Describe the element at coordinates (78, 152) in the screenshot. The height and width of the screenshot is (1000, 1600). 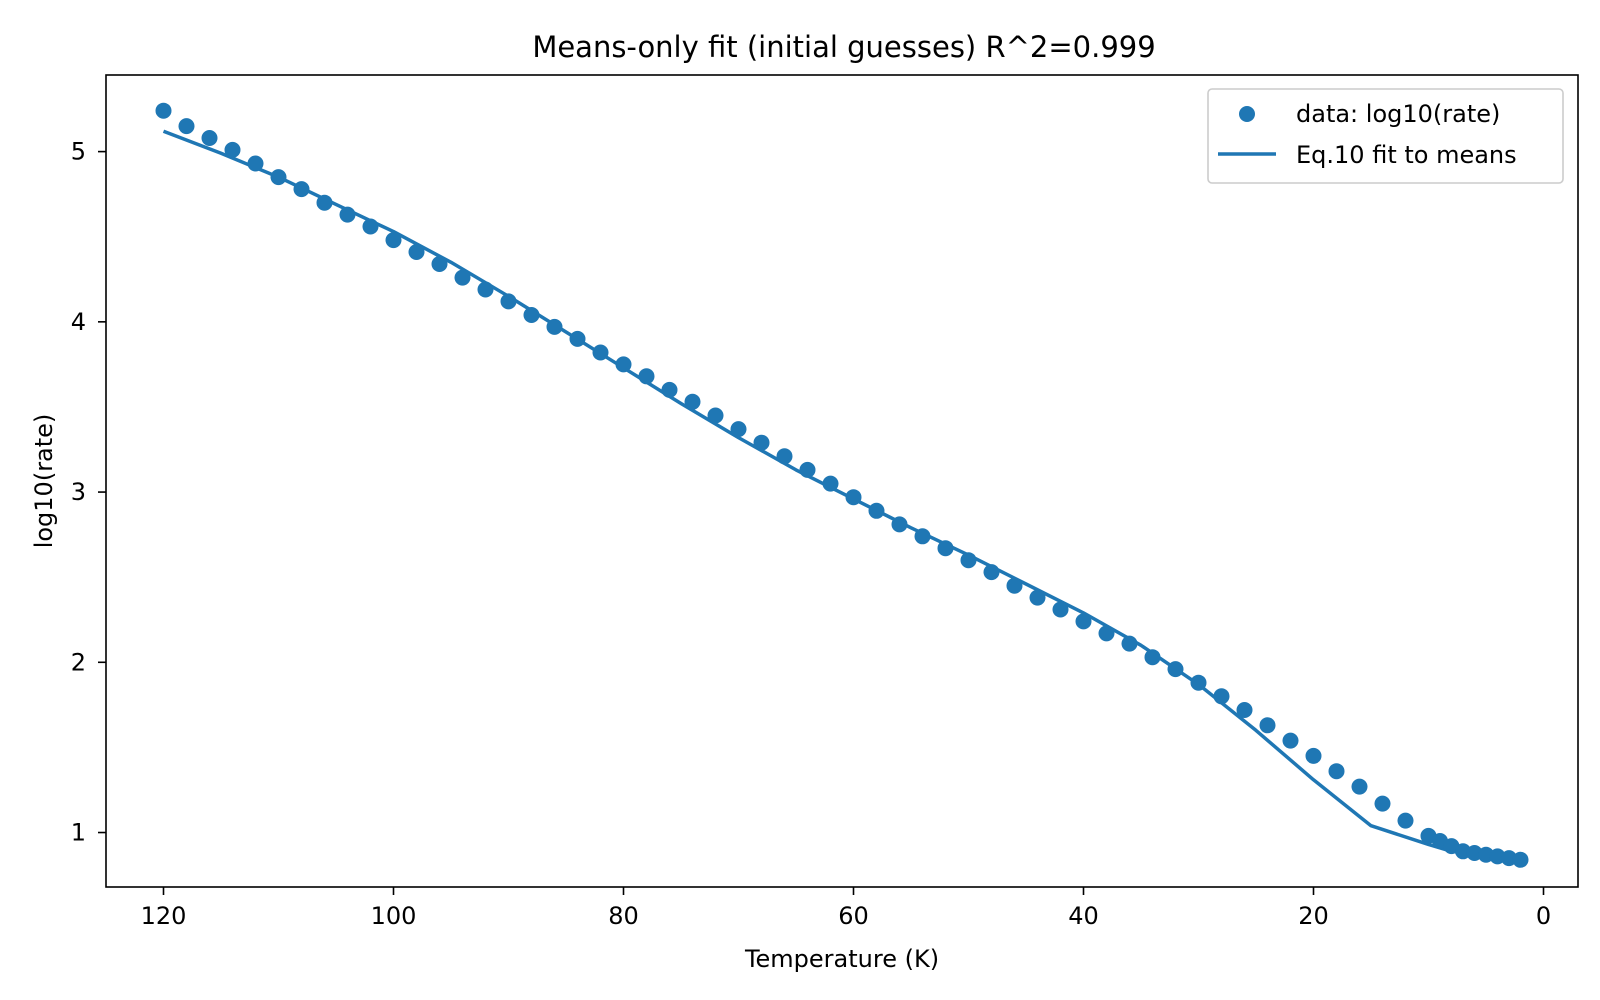
I see `y-tick-label: 5` at that location.